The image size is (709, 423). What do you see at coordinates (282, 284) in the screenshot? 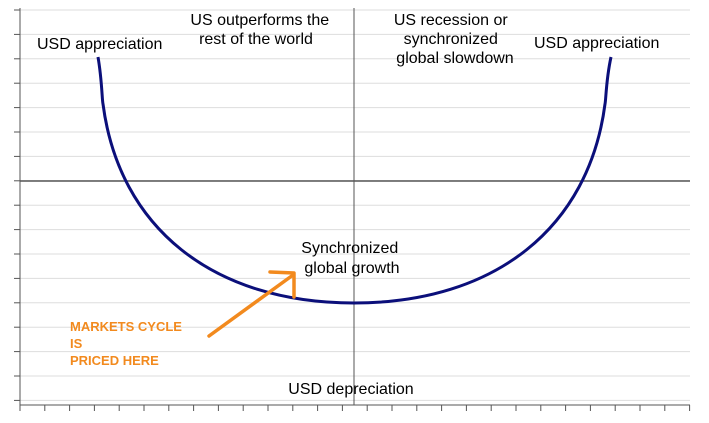
I see `annotation-arrow-head` at bounding box center [282, 284].